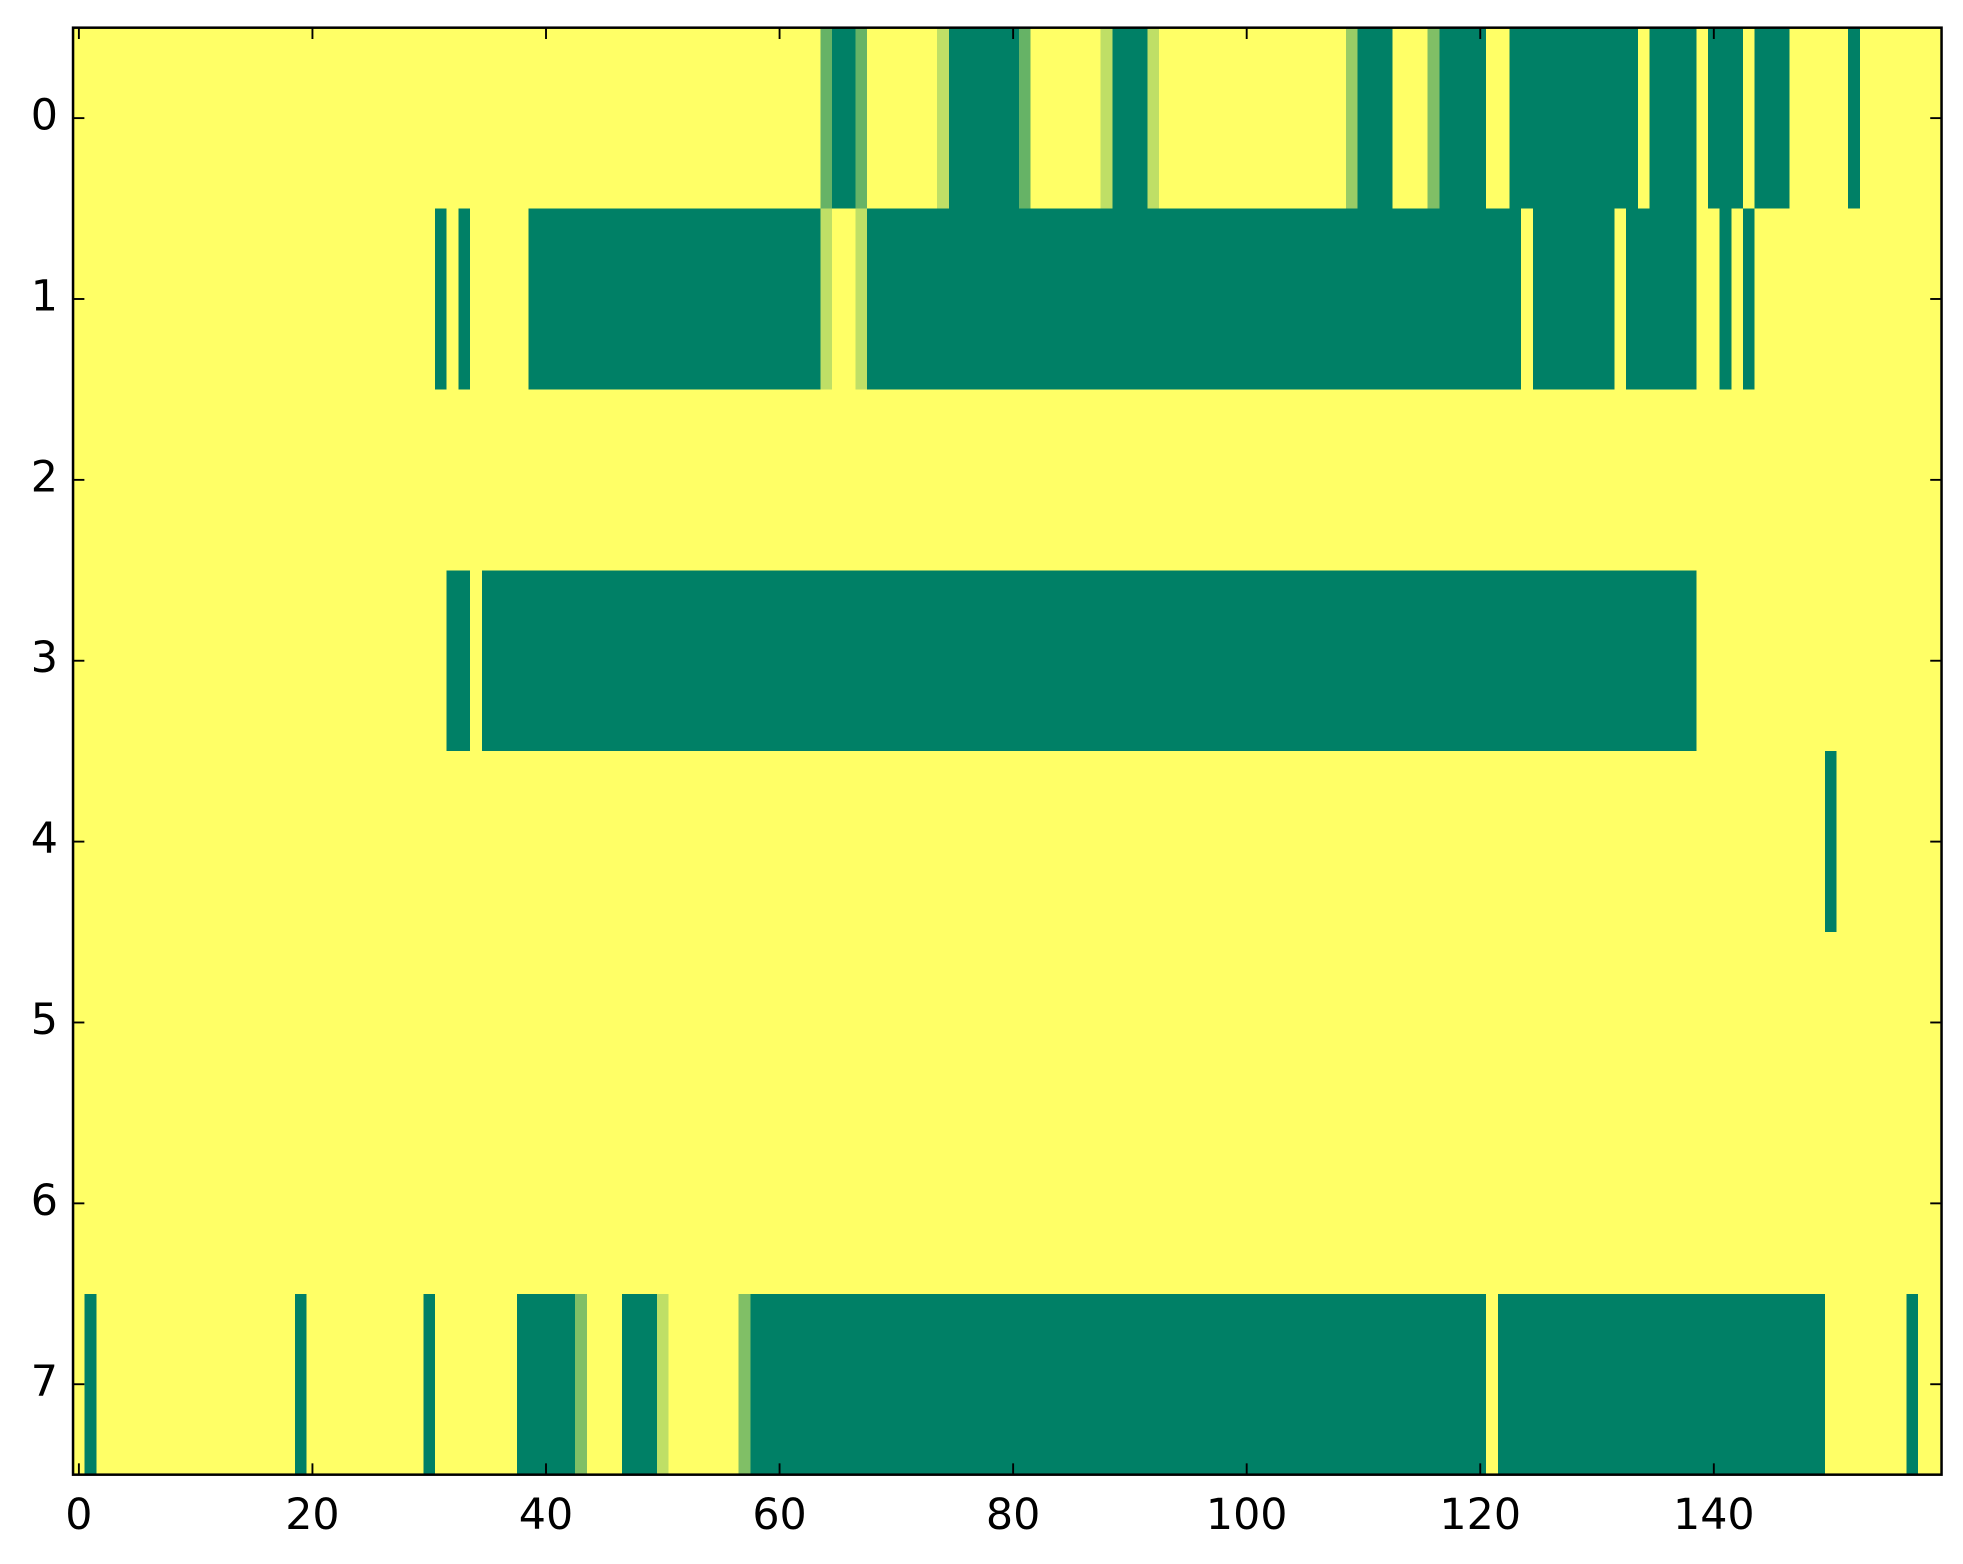 The width and height of the screenshot is (1963, 1564). What do you see at coordinates (779, 1515) in the screenshot?
I see `x-tick-label: 60` at bounding box center [779, 1515].